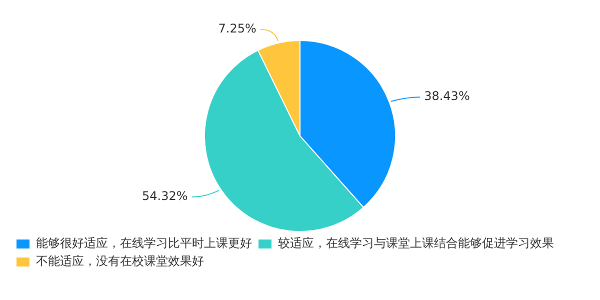  Describe the element at coordinates (237, 28) in the screenshot. I see `data-label: 7.25%` at that location.